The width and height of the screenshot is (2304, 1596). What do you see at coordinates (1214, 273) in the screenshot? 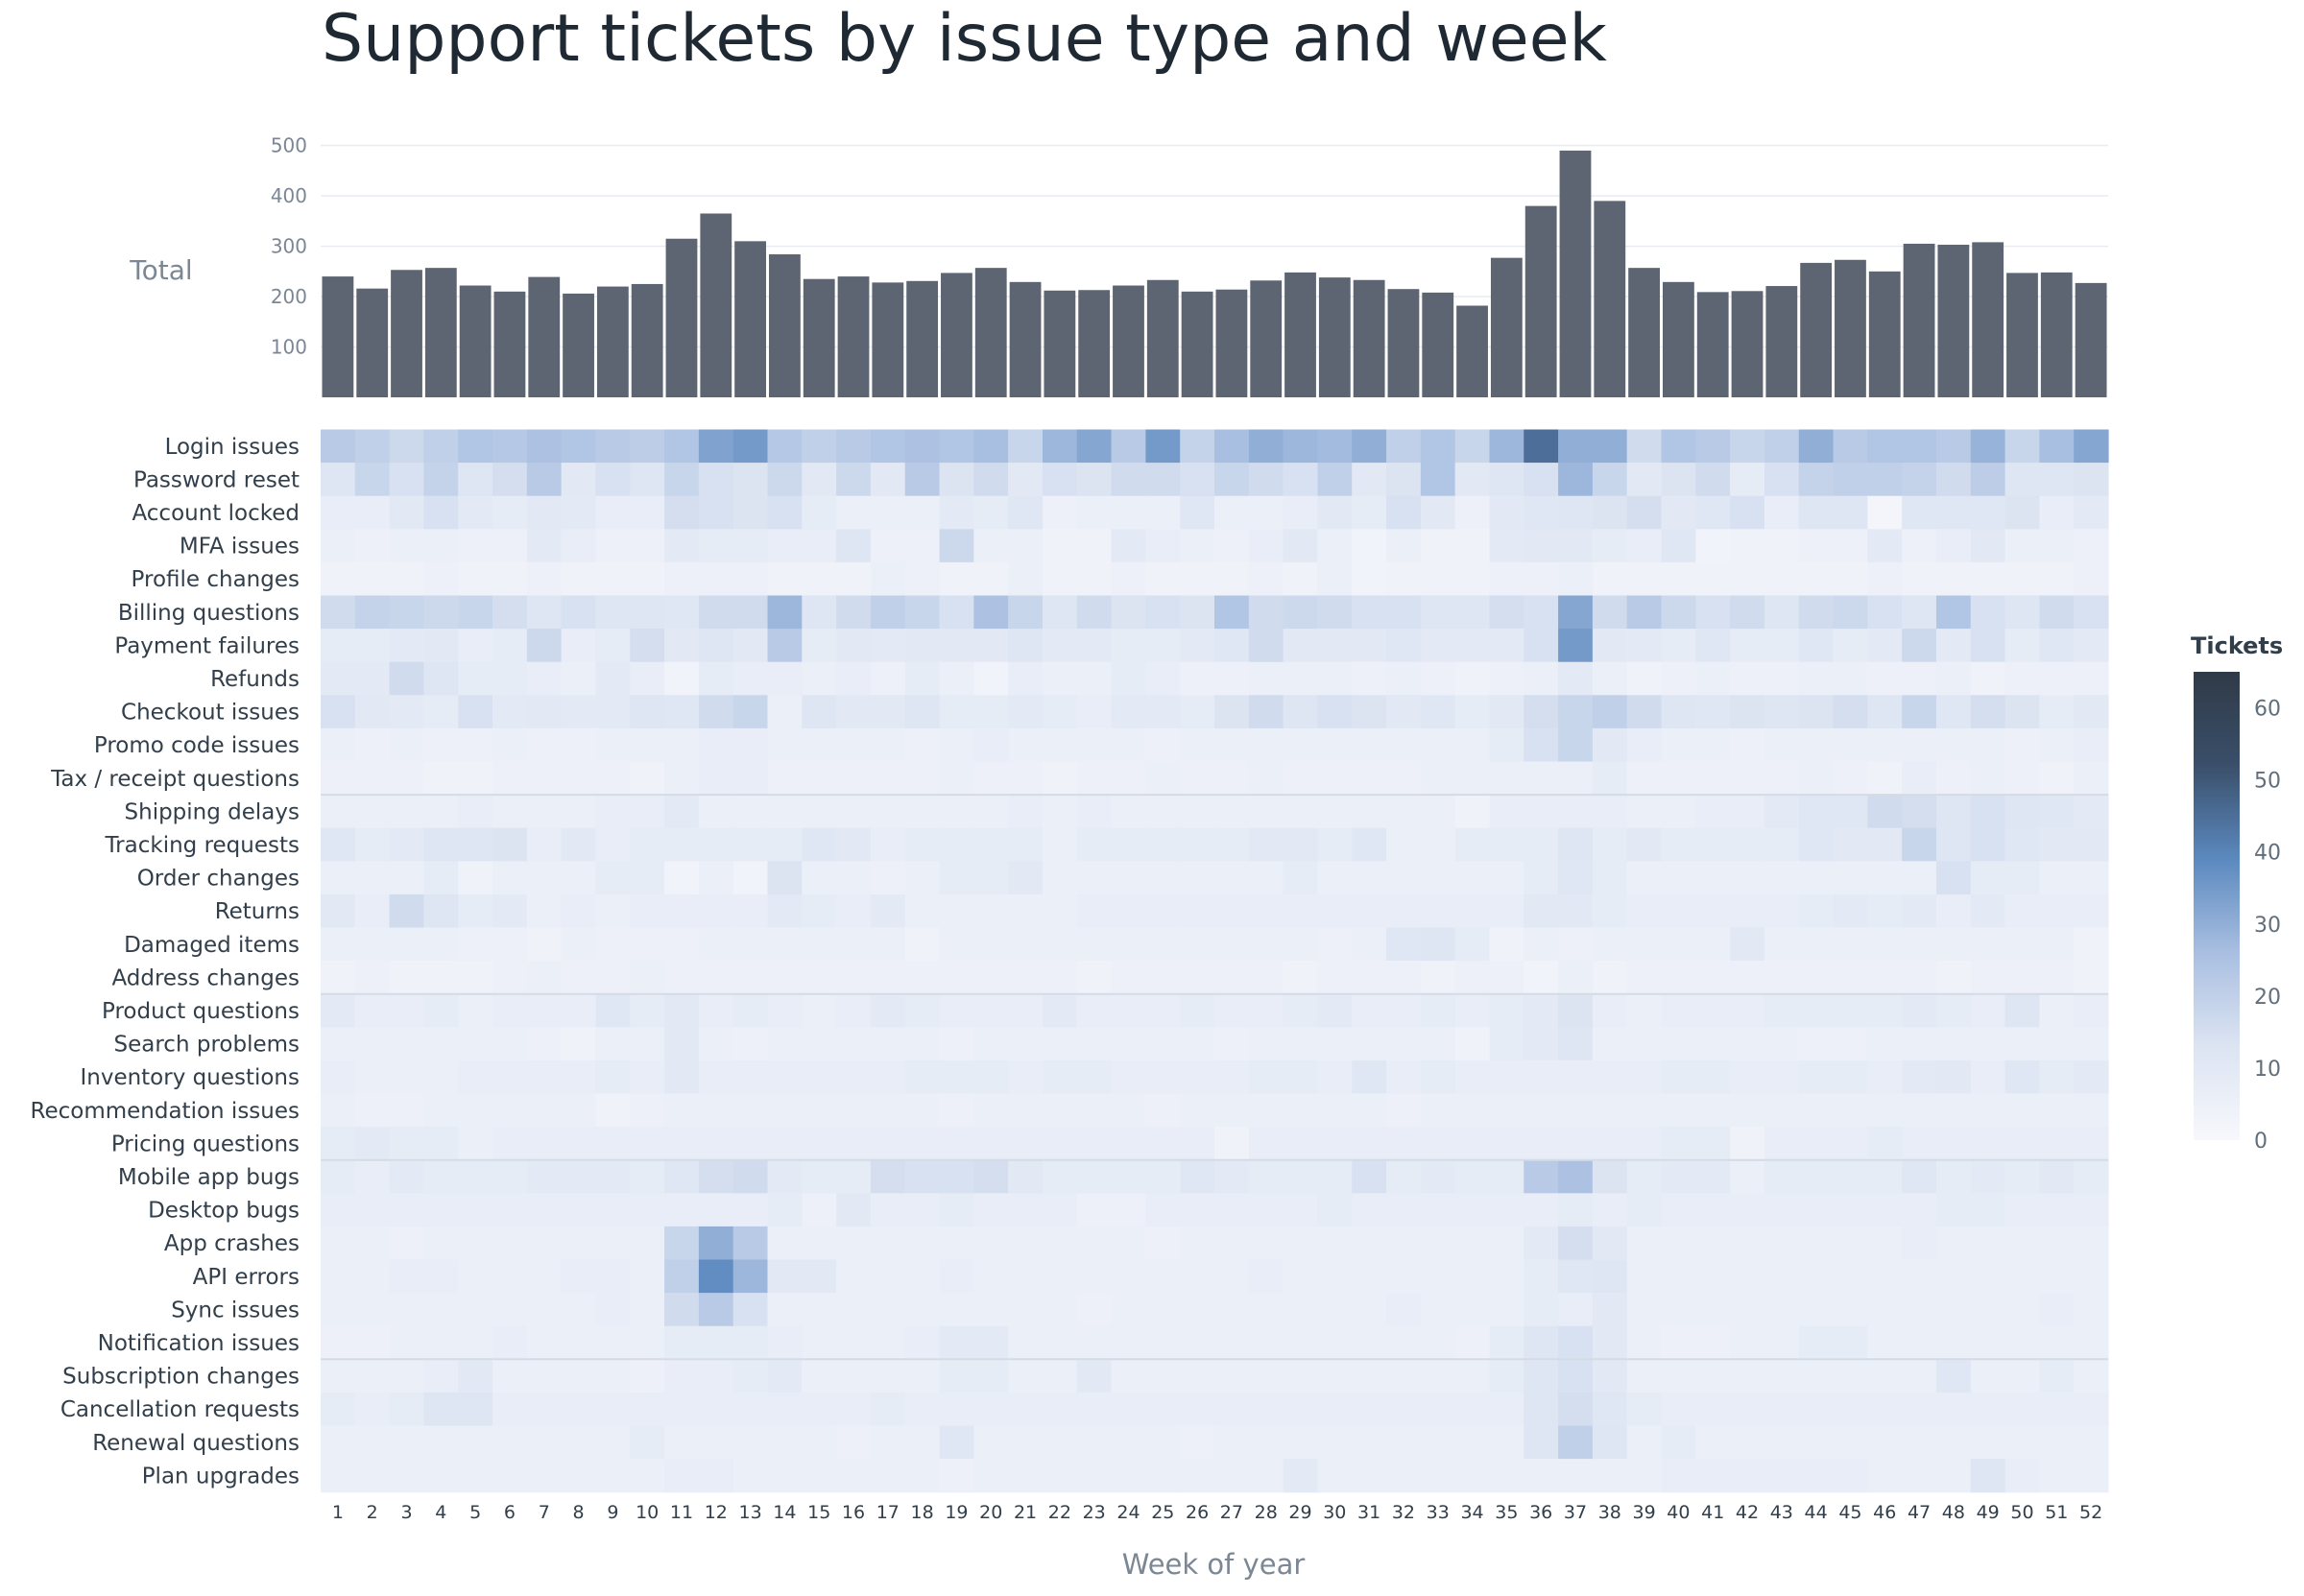
I see `totals-bars` at bounding box center [1214, 273].